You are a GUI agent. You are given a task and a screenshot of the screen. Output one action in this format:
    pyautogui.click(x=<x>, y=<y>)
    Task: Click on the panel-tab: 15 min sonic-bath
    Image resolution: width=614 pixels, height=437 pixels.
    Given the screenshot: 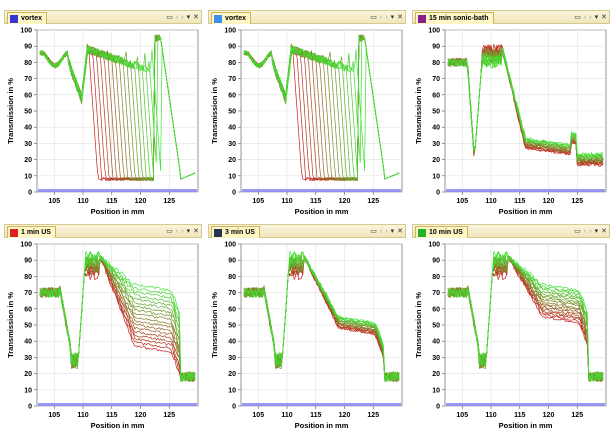 What is the action you would take?
    pyautogui.click(x=454, y=18)
    